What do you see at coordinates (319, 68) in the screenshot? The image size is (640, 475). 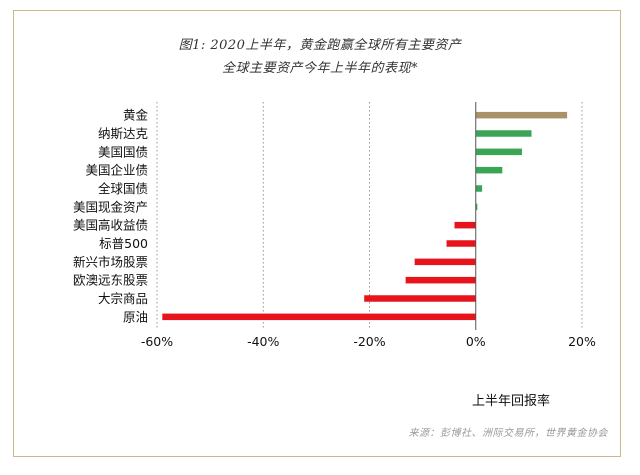 I see `chart-subtitle: 全球主要资产今年上半年的表现*` at bounding box center [319, 68].